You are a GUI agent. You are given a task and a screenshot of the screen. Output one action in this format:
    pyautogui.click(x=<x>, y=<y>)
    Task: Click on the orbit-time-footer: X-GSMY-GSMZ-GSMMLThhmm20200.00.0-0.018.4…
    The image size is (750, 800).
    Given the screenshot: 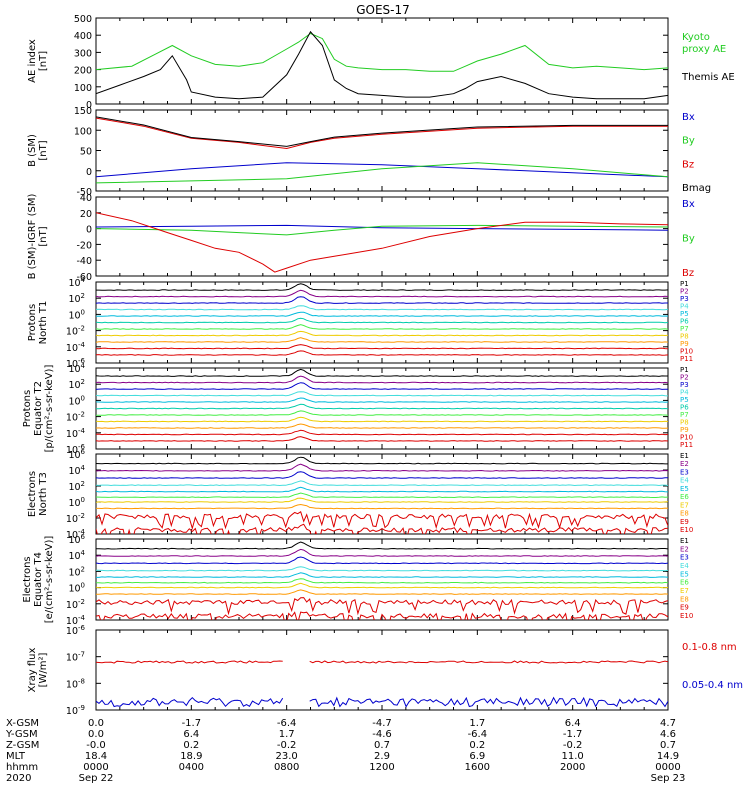 What is the action you would take?
    pyautogui.click(x=345, y=751)
    